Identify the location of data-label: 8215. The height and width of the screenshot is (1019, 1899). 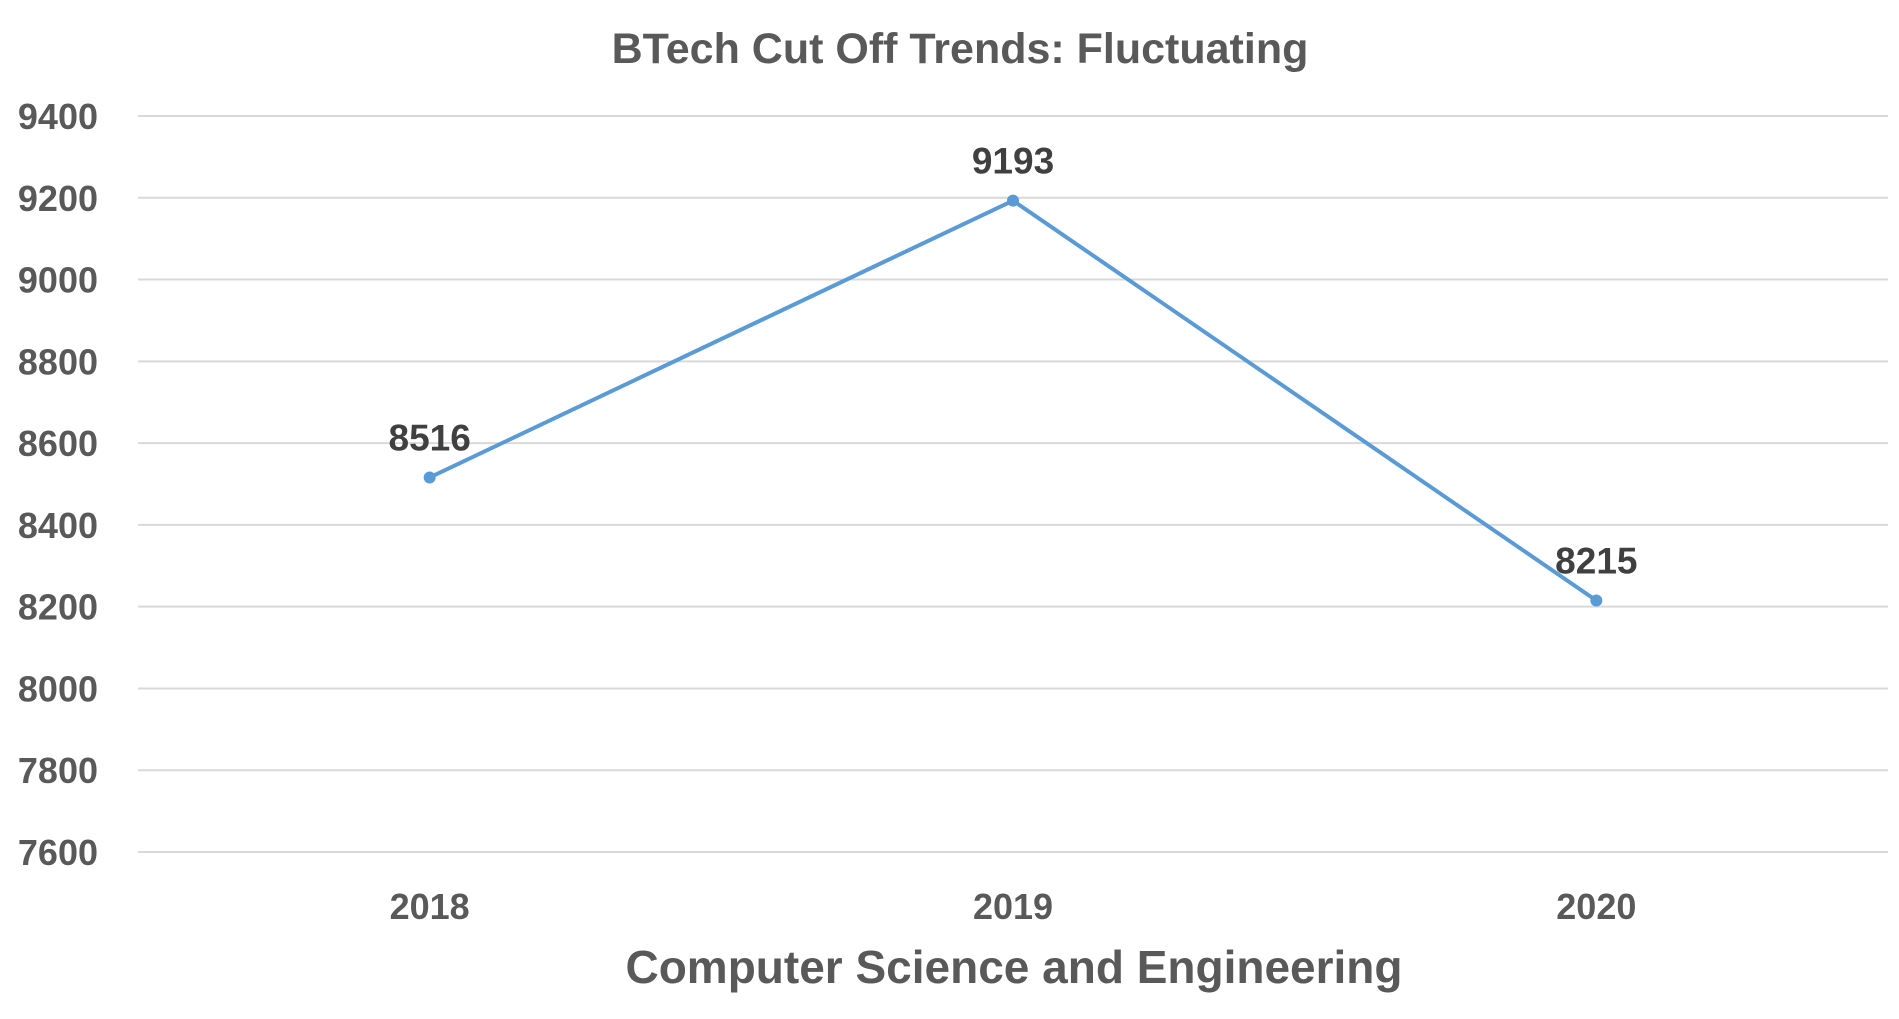
(1596, 561).